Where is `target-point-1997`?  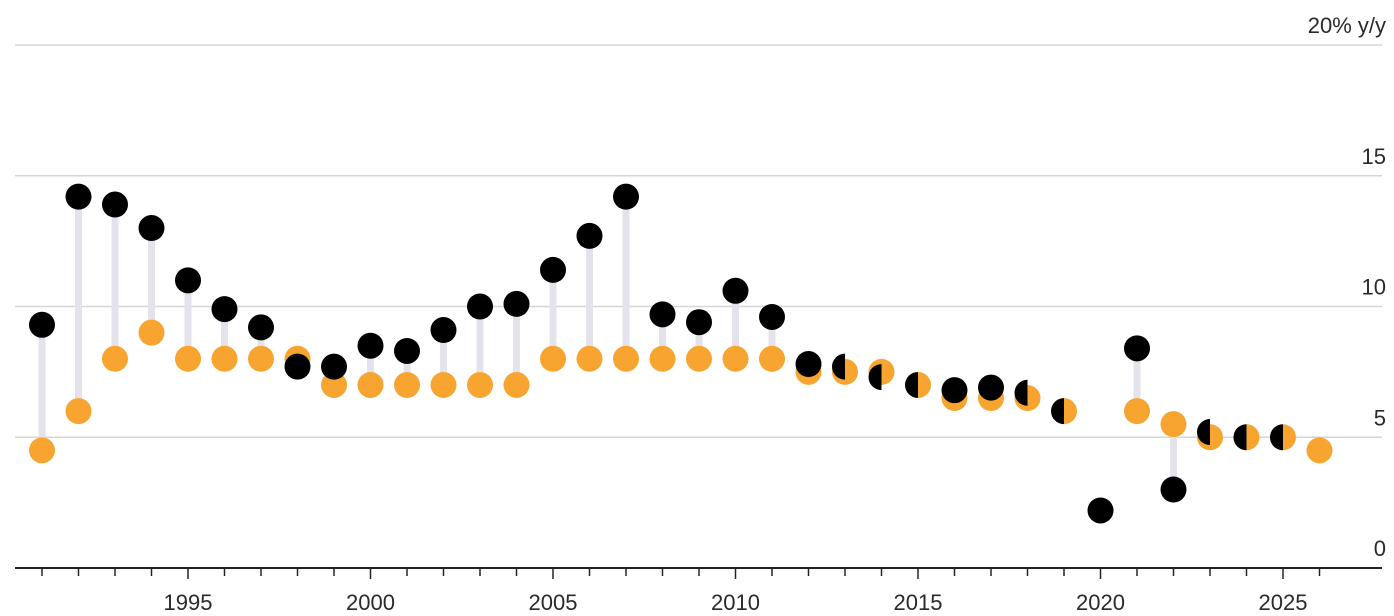
target-point-1997 is located at coordinates (261, 358).